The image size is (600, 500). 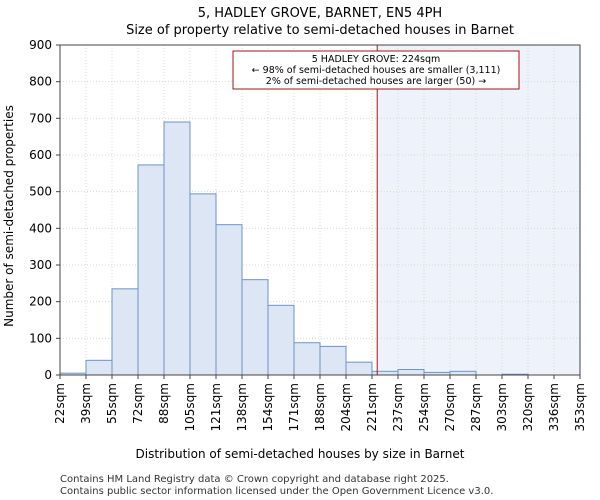 What do you see at coordinates (40, 118) in the screenshot?
I see `y-tick-label: 700` at bounding box center [40, 118].